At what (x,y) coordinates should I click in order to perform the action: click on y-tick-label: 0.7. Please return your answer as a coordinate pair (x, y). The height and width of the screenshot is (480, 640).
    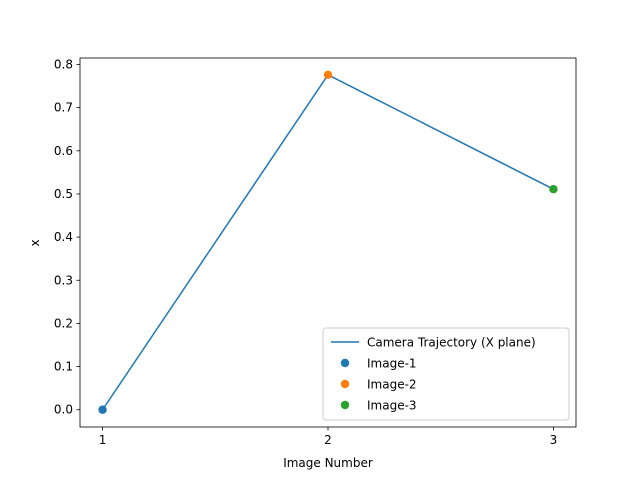
    Looking at the image, I should click on (63, 108).